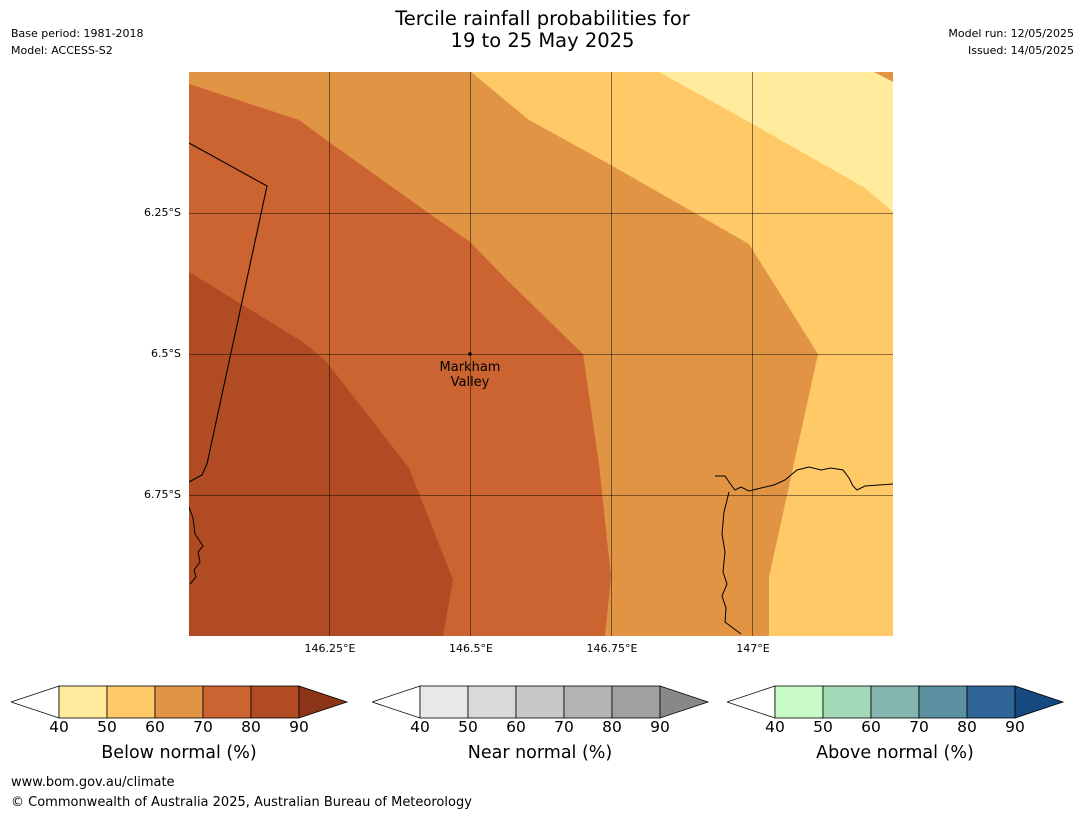  I want to click on above-normal-tick-label: 40, so click(775, 727).